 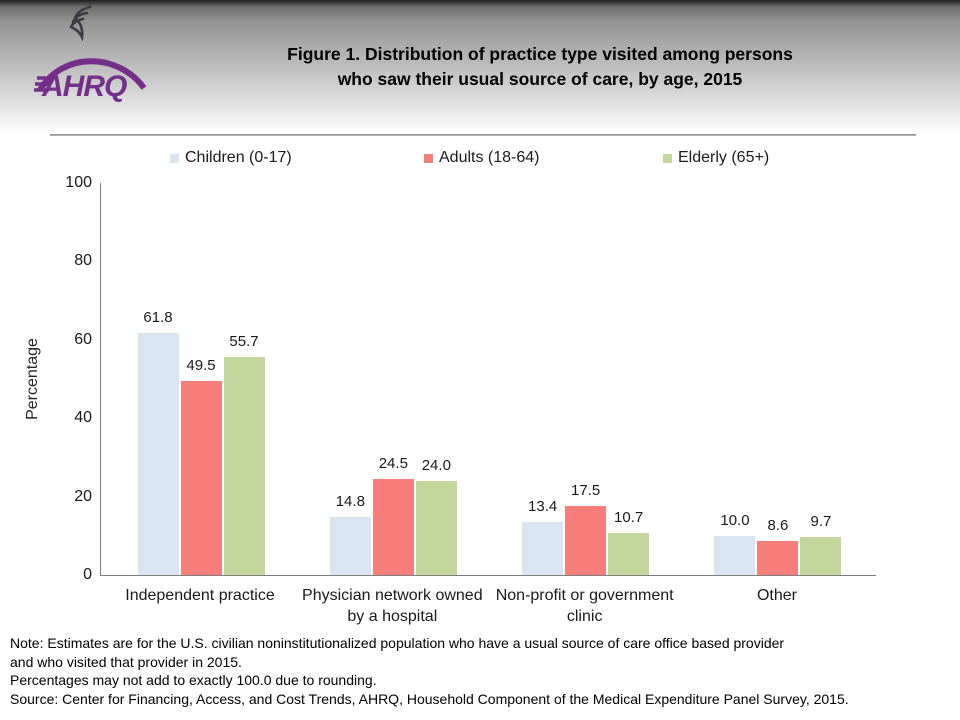 What do you see at coordinates (776, 595) in the screenshot?
I see `x-axis-category-label: Other` at bounding box center [776, 595].